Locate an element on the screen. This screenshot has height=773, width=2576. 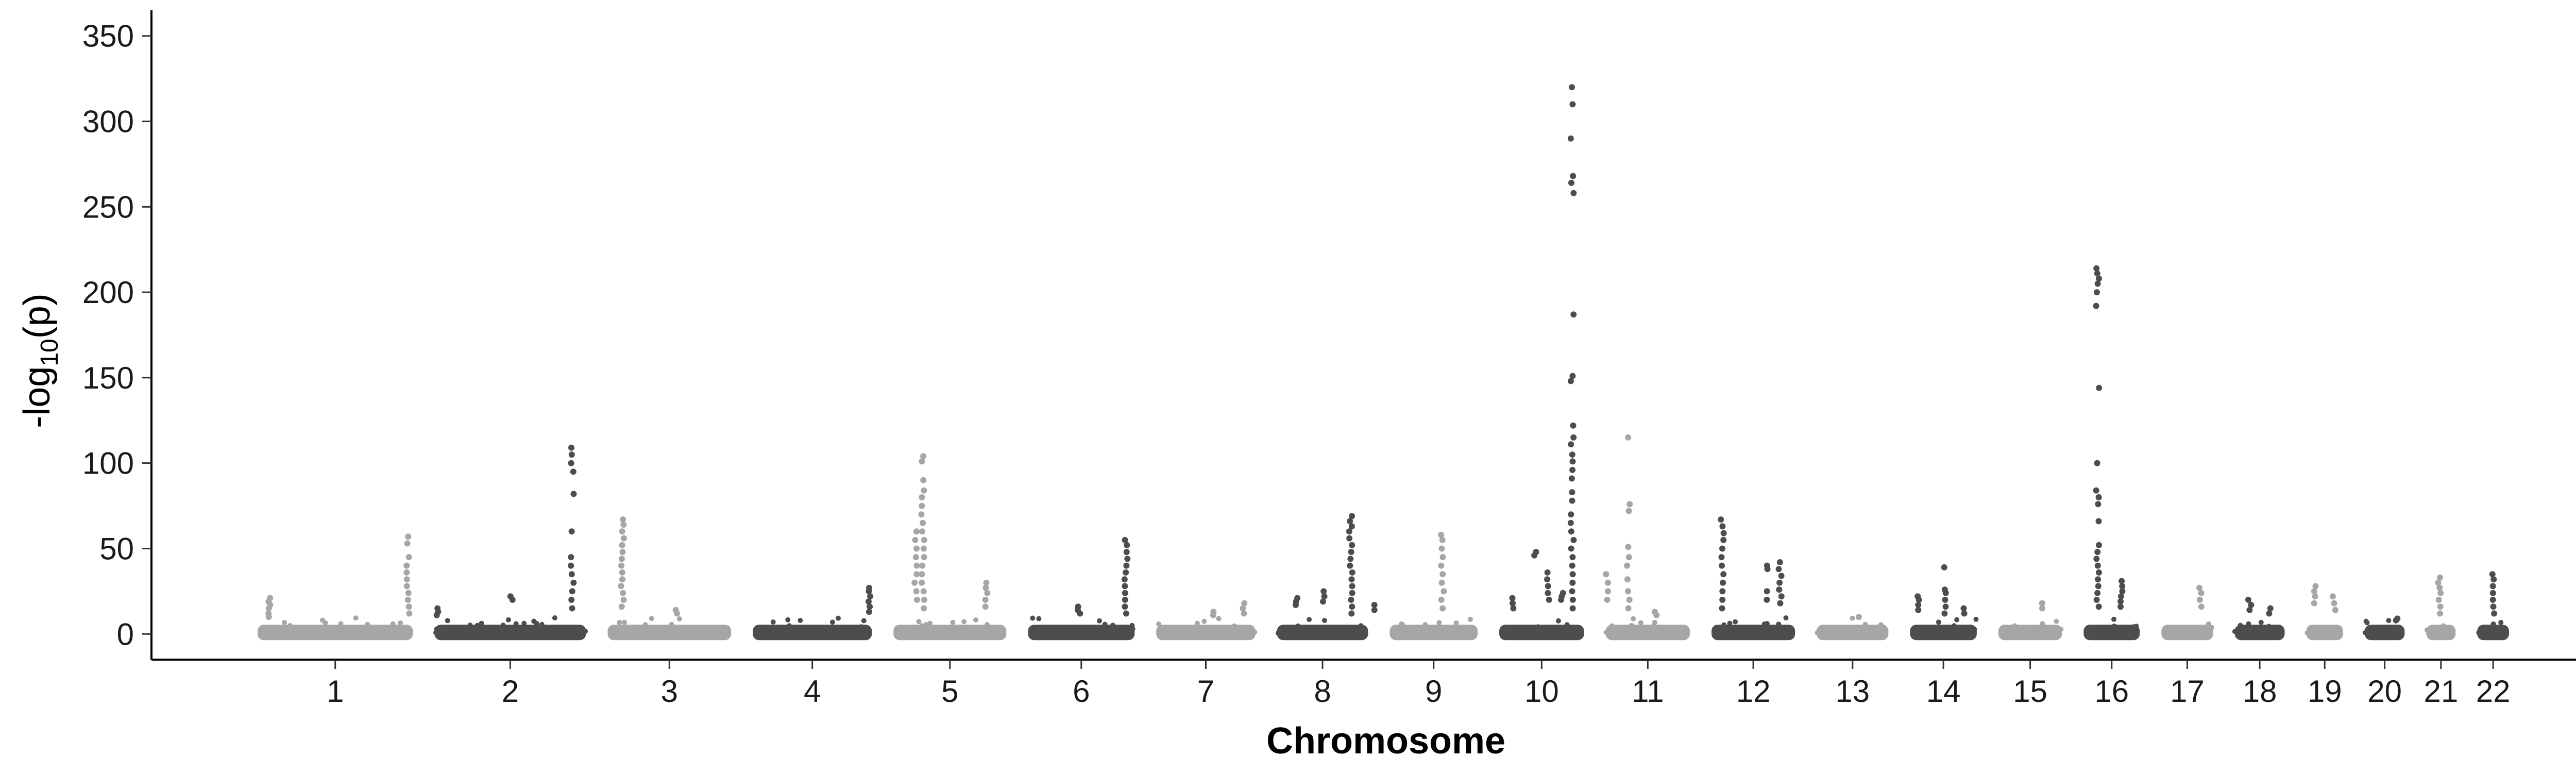
y-tick-label: 0 is located at coordinates (125, 634).